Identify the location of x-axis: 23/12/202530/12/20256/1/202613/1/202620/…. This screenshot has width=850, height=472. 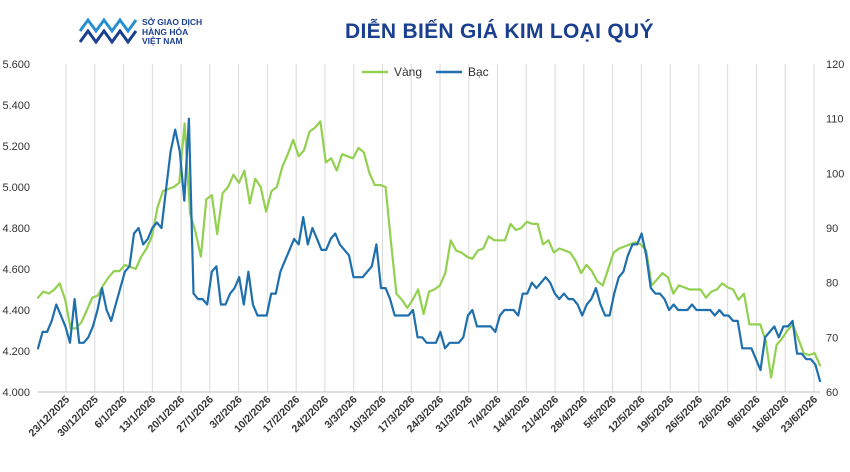
(423, 415).